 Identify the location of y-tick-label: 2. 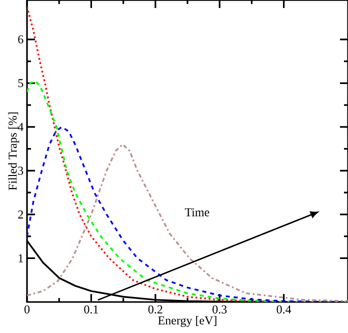
(20, 214).